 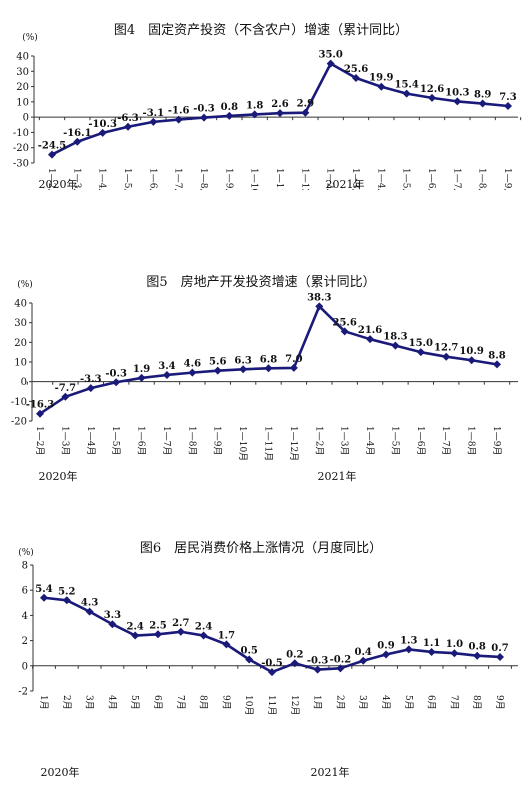 I want to click on data-label: 1.8, so click(x=254, y=105).